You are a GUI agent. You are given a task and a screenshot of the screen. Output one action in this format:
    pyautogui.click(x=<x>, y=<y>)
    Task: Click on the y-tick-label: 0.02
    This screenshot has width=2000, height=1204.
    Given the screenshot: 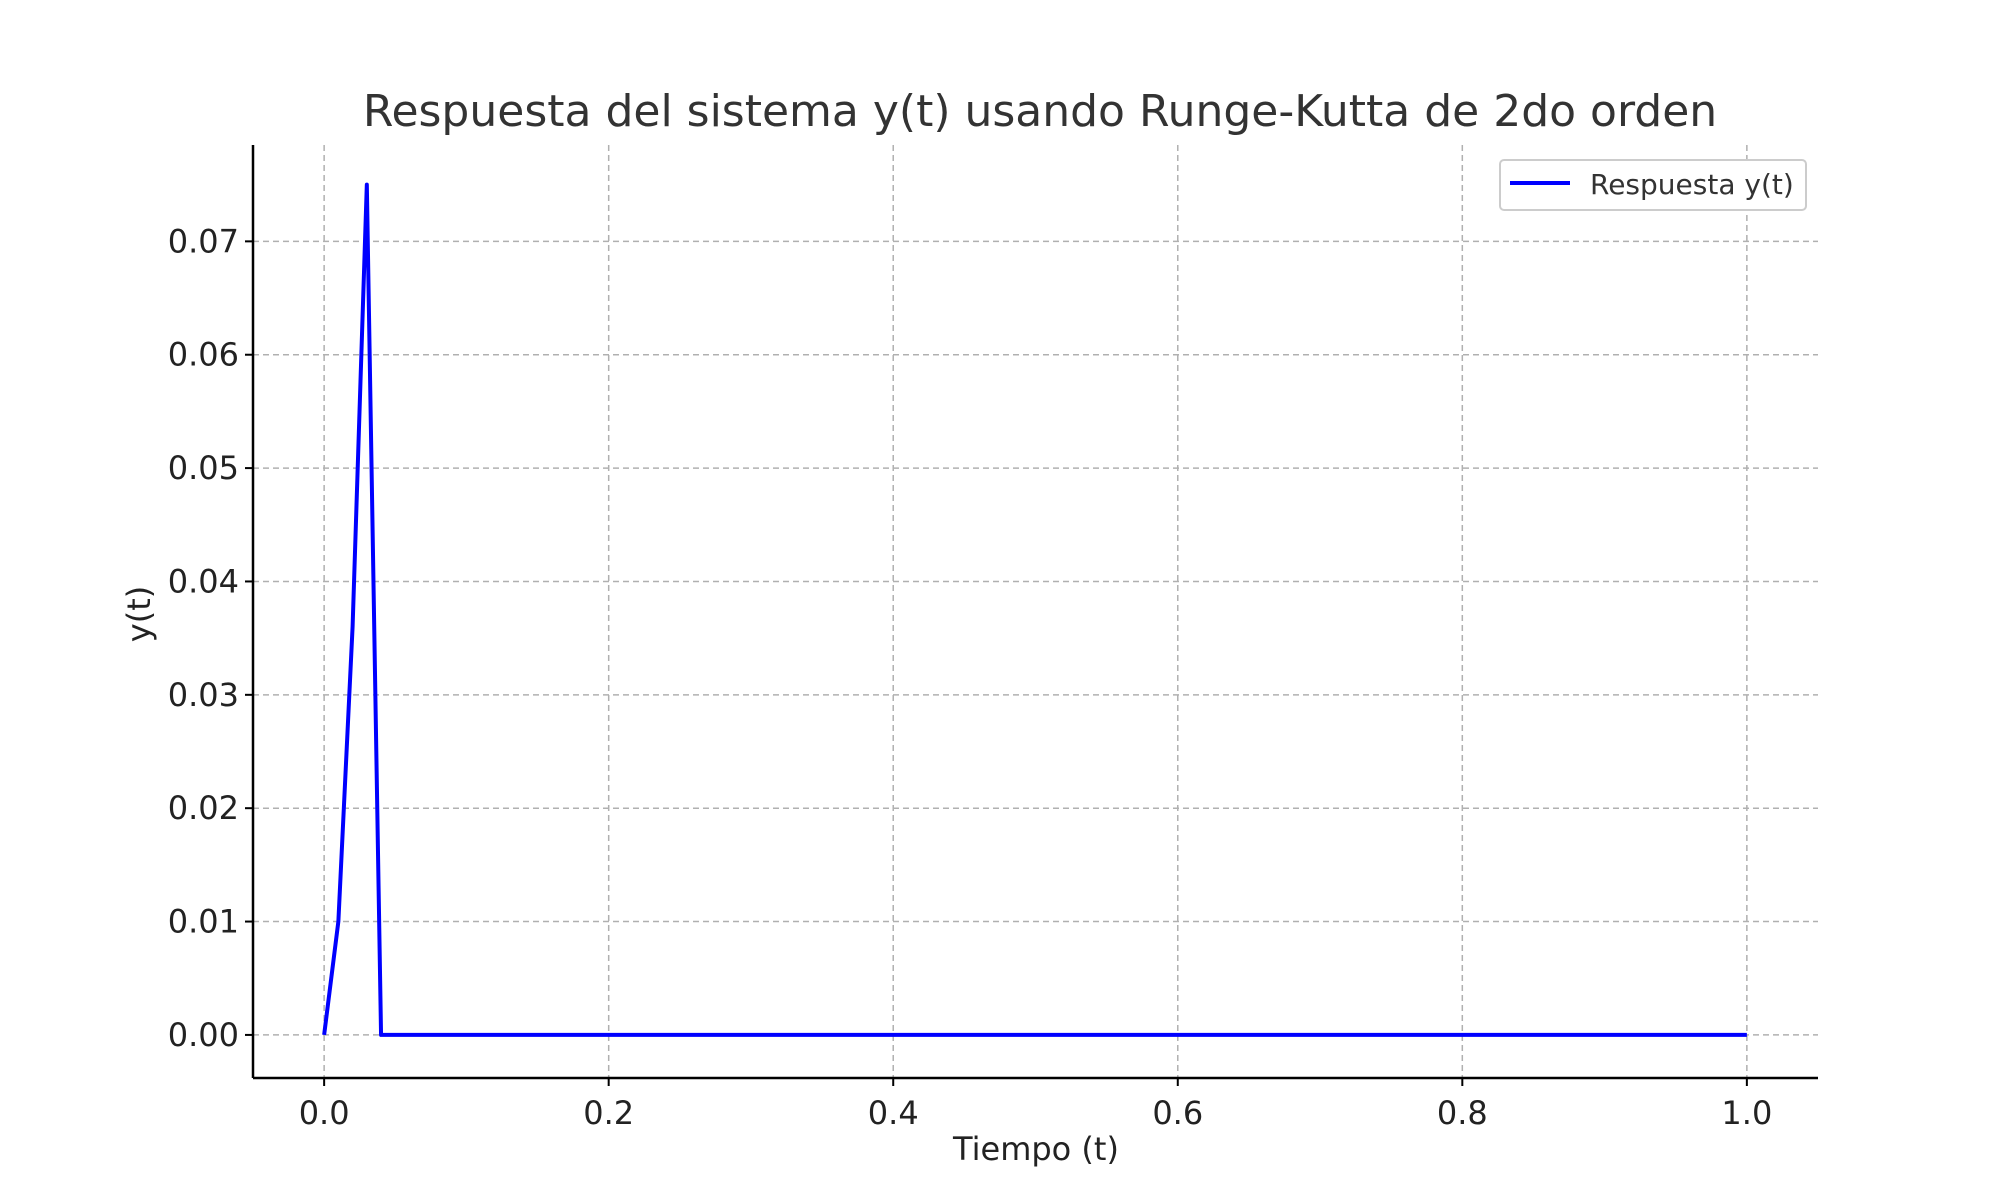 What is the action you would take?
    pyautogui.click(x=203, y=808)
    